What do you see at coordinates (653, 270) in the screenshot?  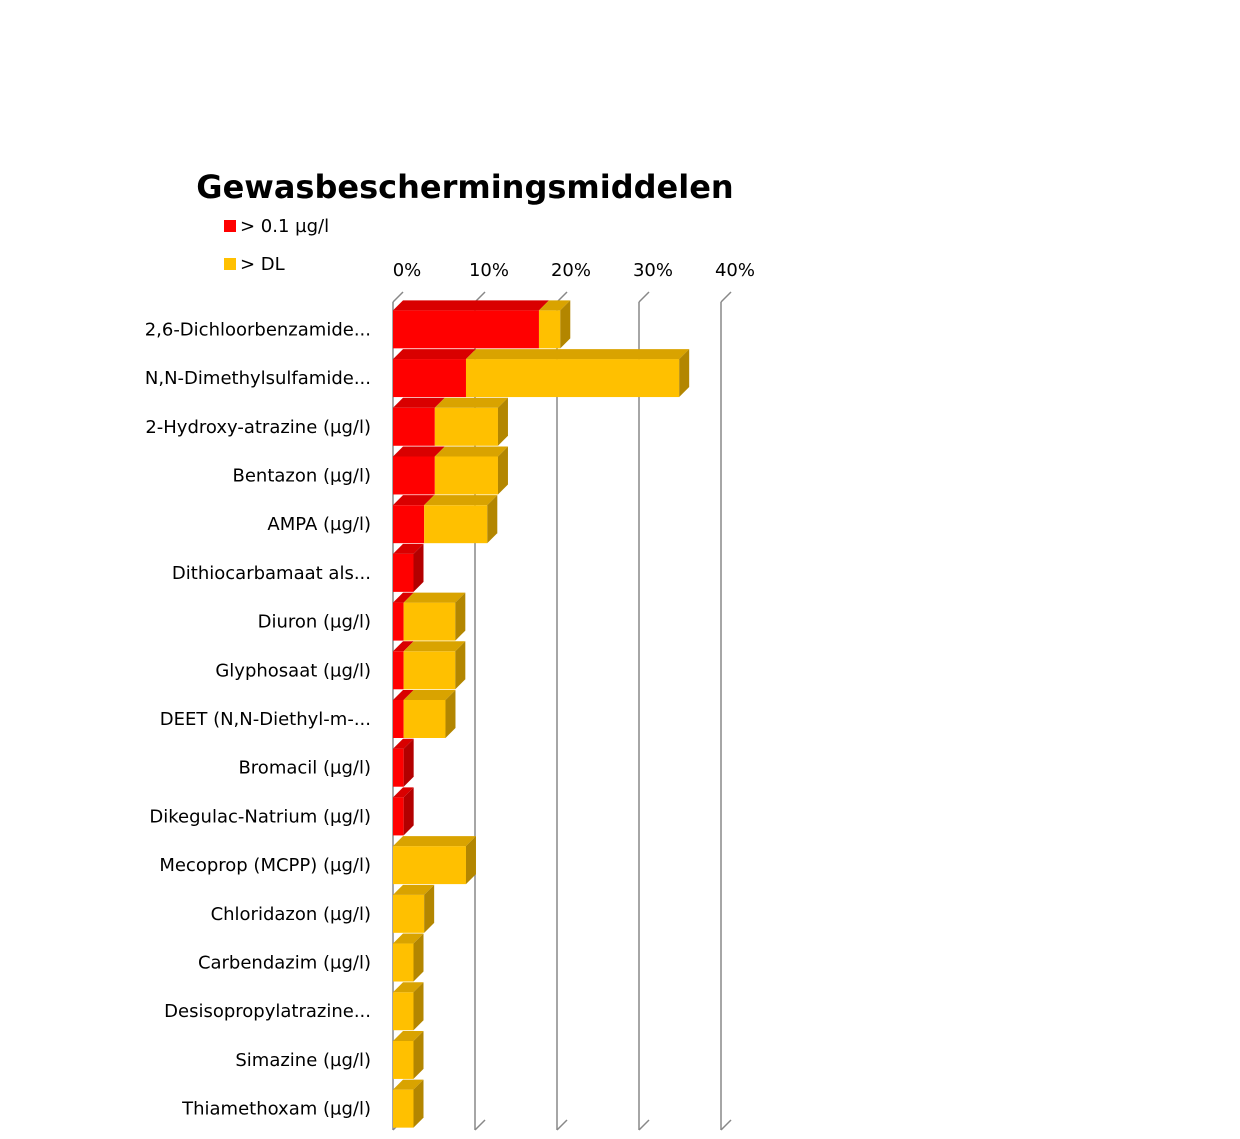 I see `x-tick-label: 30%` at bounding box center [653, 270].